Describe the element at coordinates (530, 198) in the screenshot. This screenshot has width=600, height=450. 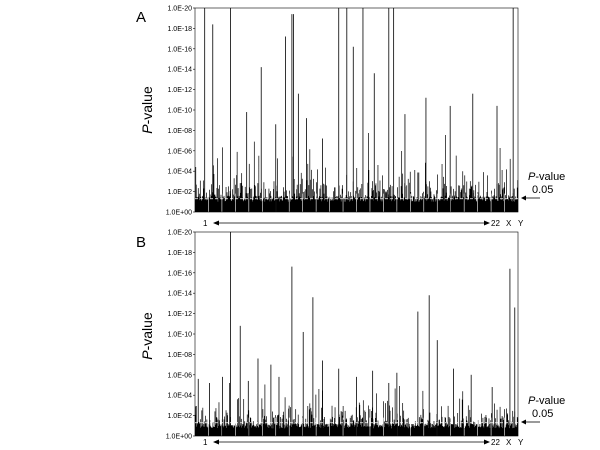
I see `panel-a-threshold-arrow` at that location.